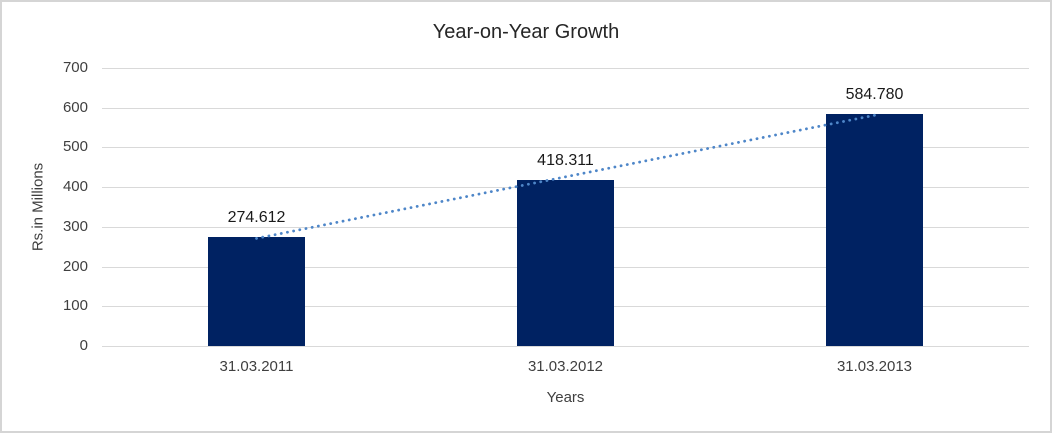  What do you see at coordinates (83, 345) in the screenshot?
I see `y-tick-label: 0` at bounding box center [83, 345].